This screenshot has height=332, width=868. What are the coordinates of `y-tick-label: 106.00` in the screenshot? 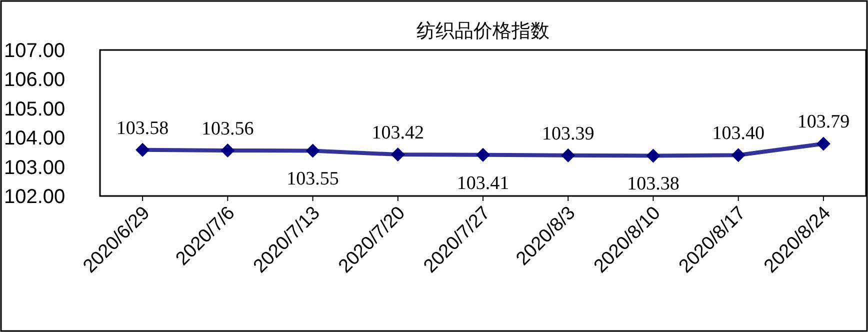 It's located at (35, 80).